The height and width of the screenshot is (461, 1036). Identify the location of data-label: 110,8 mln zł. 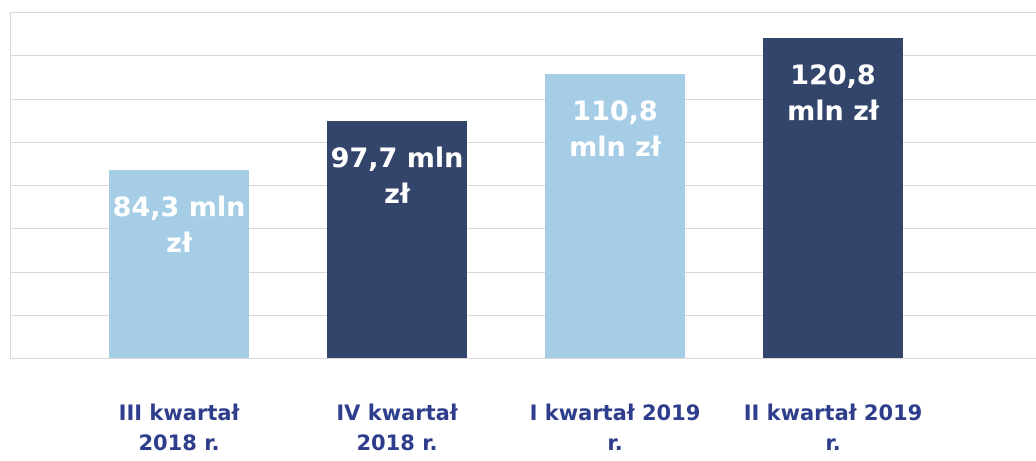
(615, 129).